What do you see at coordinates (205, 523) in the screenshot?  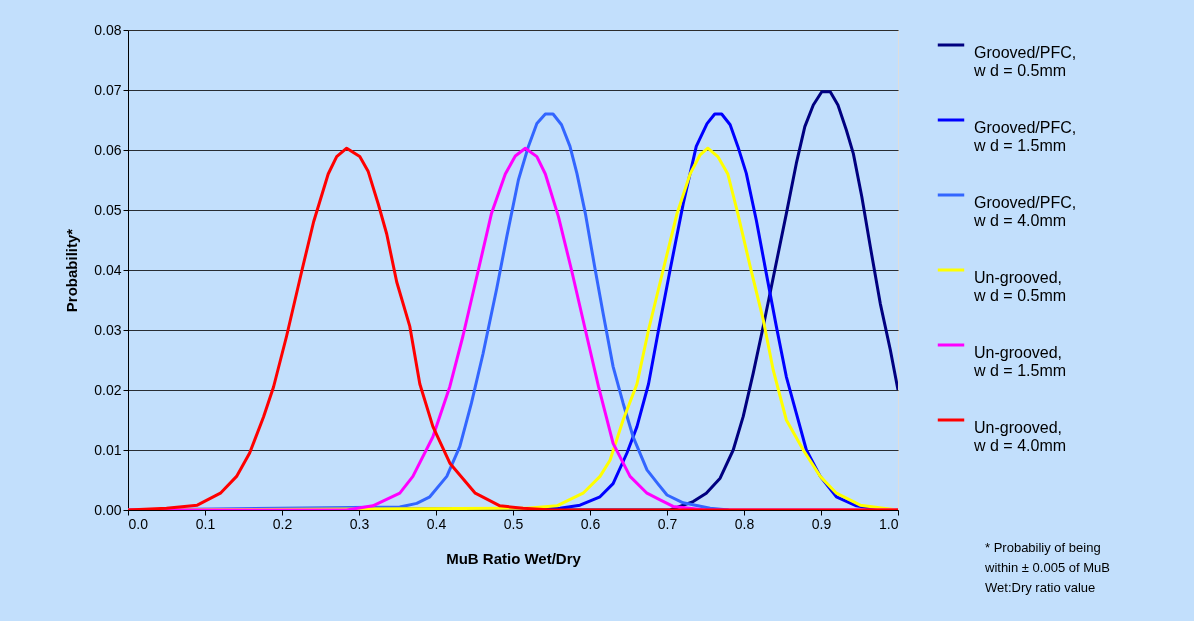 I see `x-tick-label: 0.1` at bounding box center [205, 523].